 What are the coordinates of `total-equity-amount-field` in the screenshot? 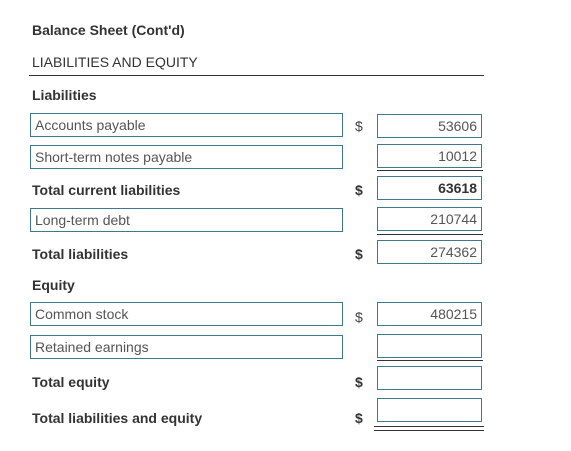 It's located at (429, 378).